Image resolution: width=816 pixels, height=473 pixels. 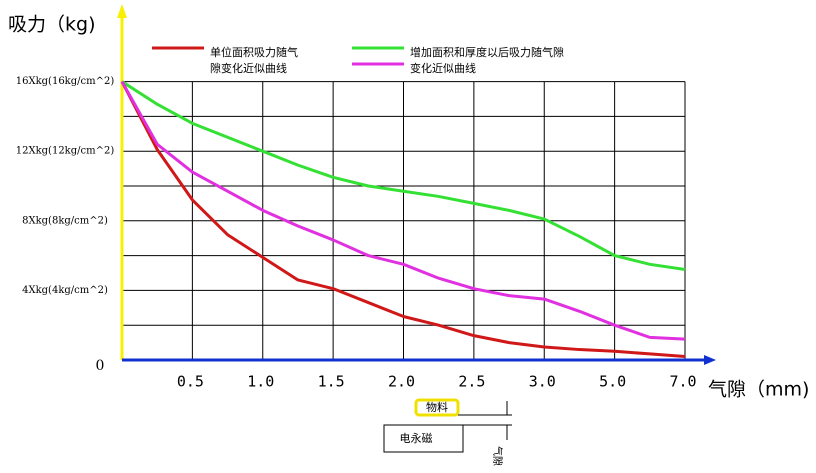 I want to click on magnet-box, so click(x=423, y=438).